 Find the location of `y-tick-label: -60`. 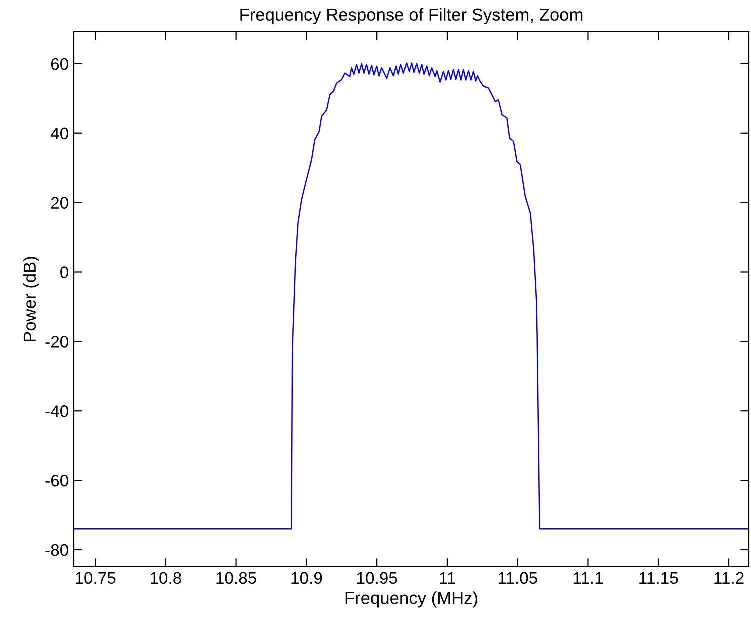

y-tick-label: -60 is located at coordinates (57, 480).